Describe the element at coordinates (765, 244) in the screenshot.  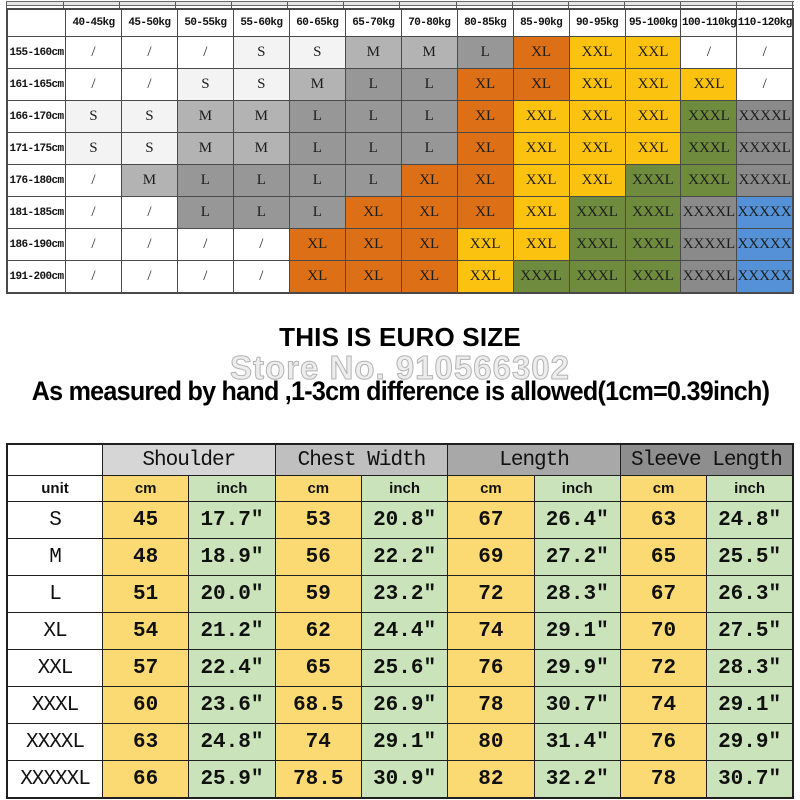
I see `recommended-size-cell: XXXXXL` at that location.